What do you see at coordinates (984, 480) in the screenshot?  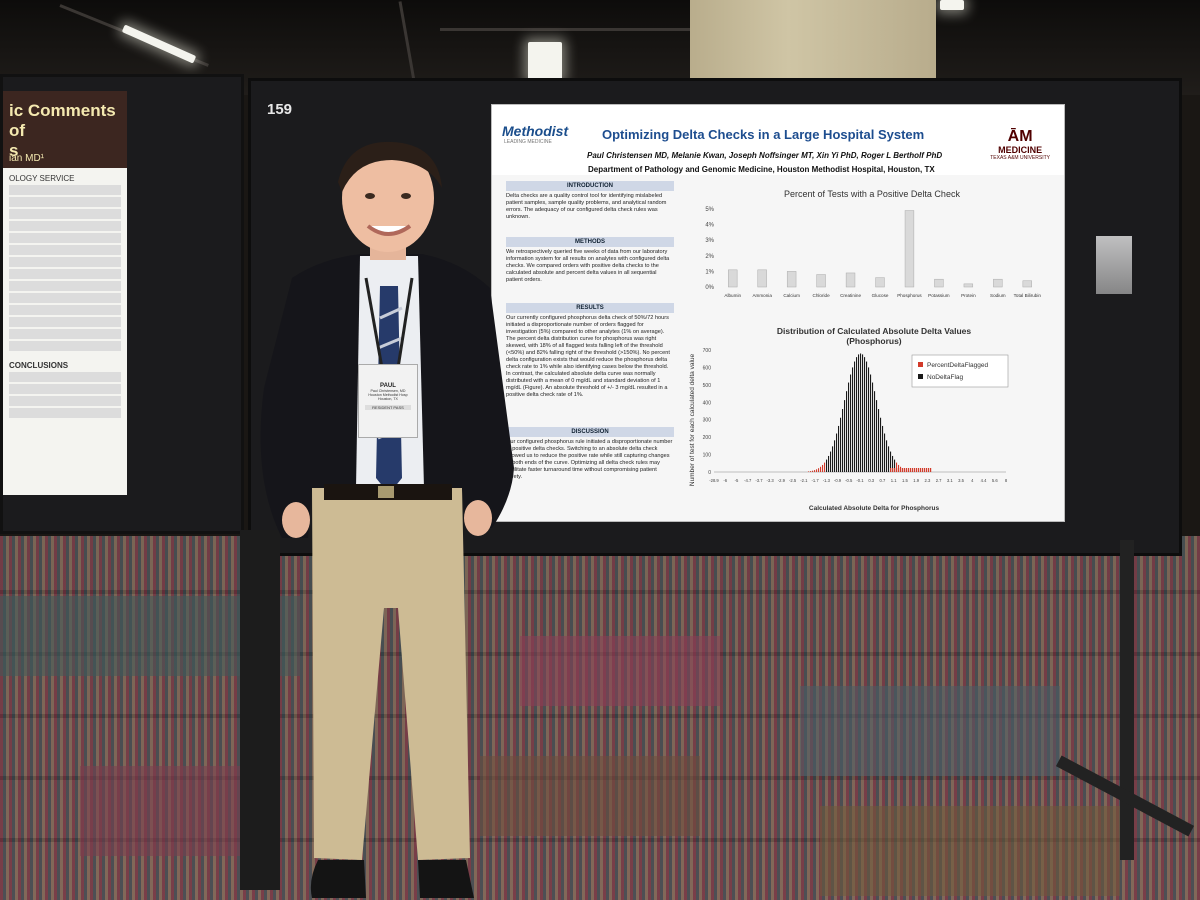 I see `x-tick-label: 4.4` at bounding box center [984, 480].